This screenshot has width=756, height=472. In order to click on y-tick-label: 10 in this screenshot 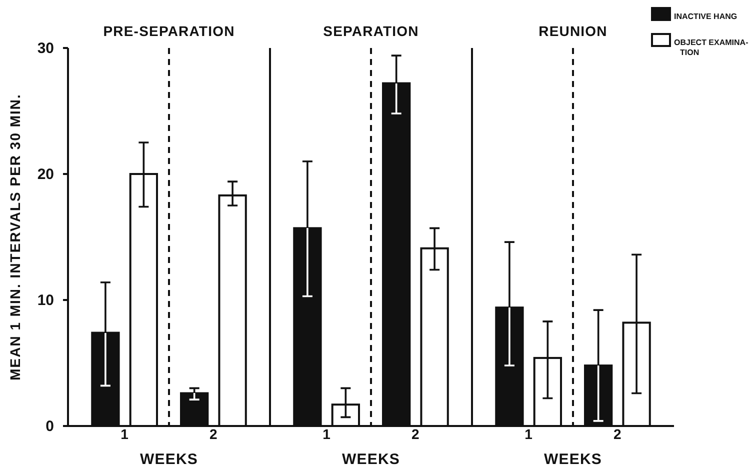, I will do `click(45, 300)`.